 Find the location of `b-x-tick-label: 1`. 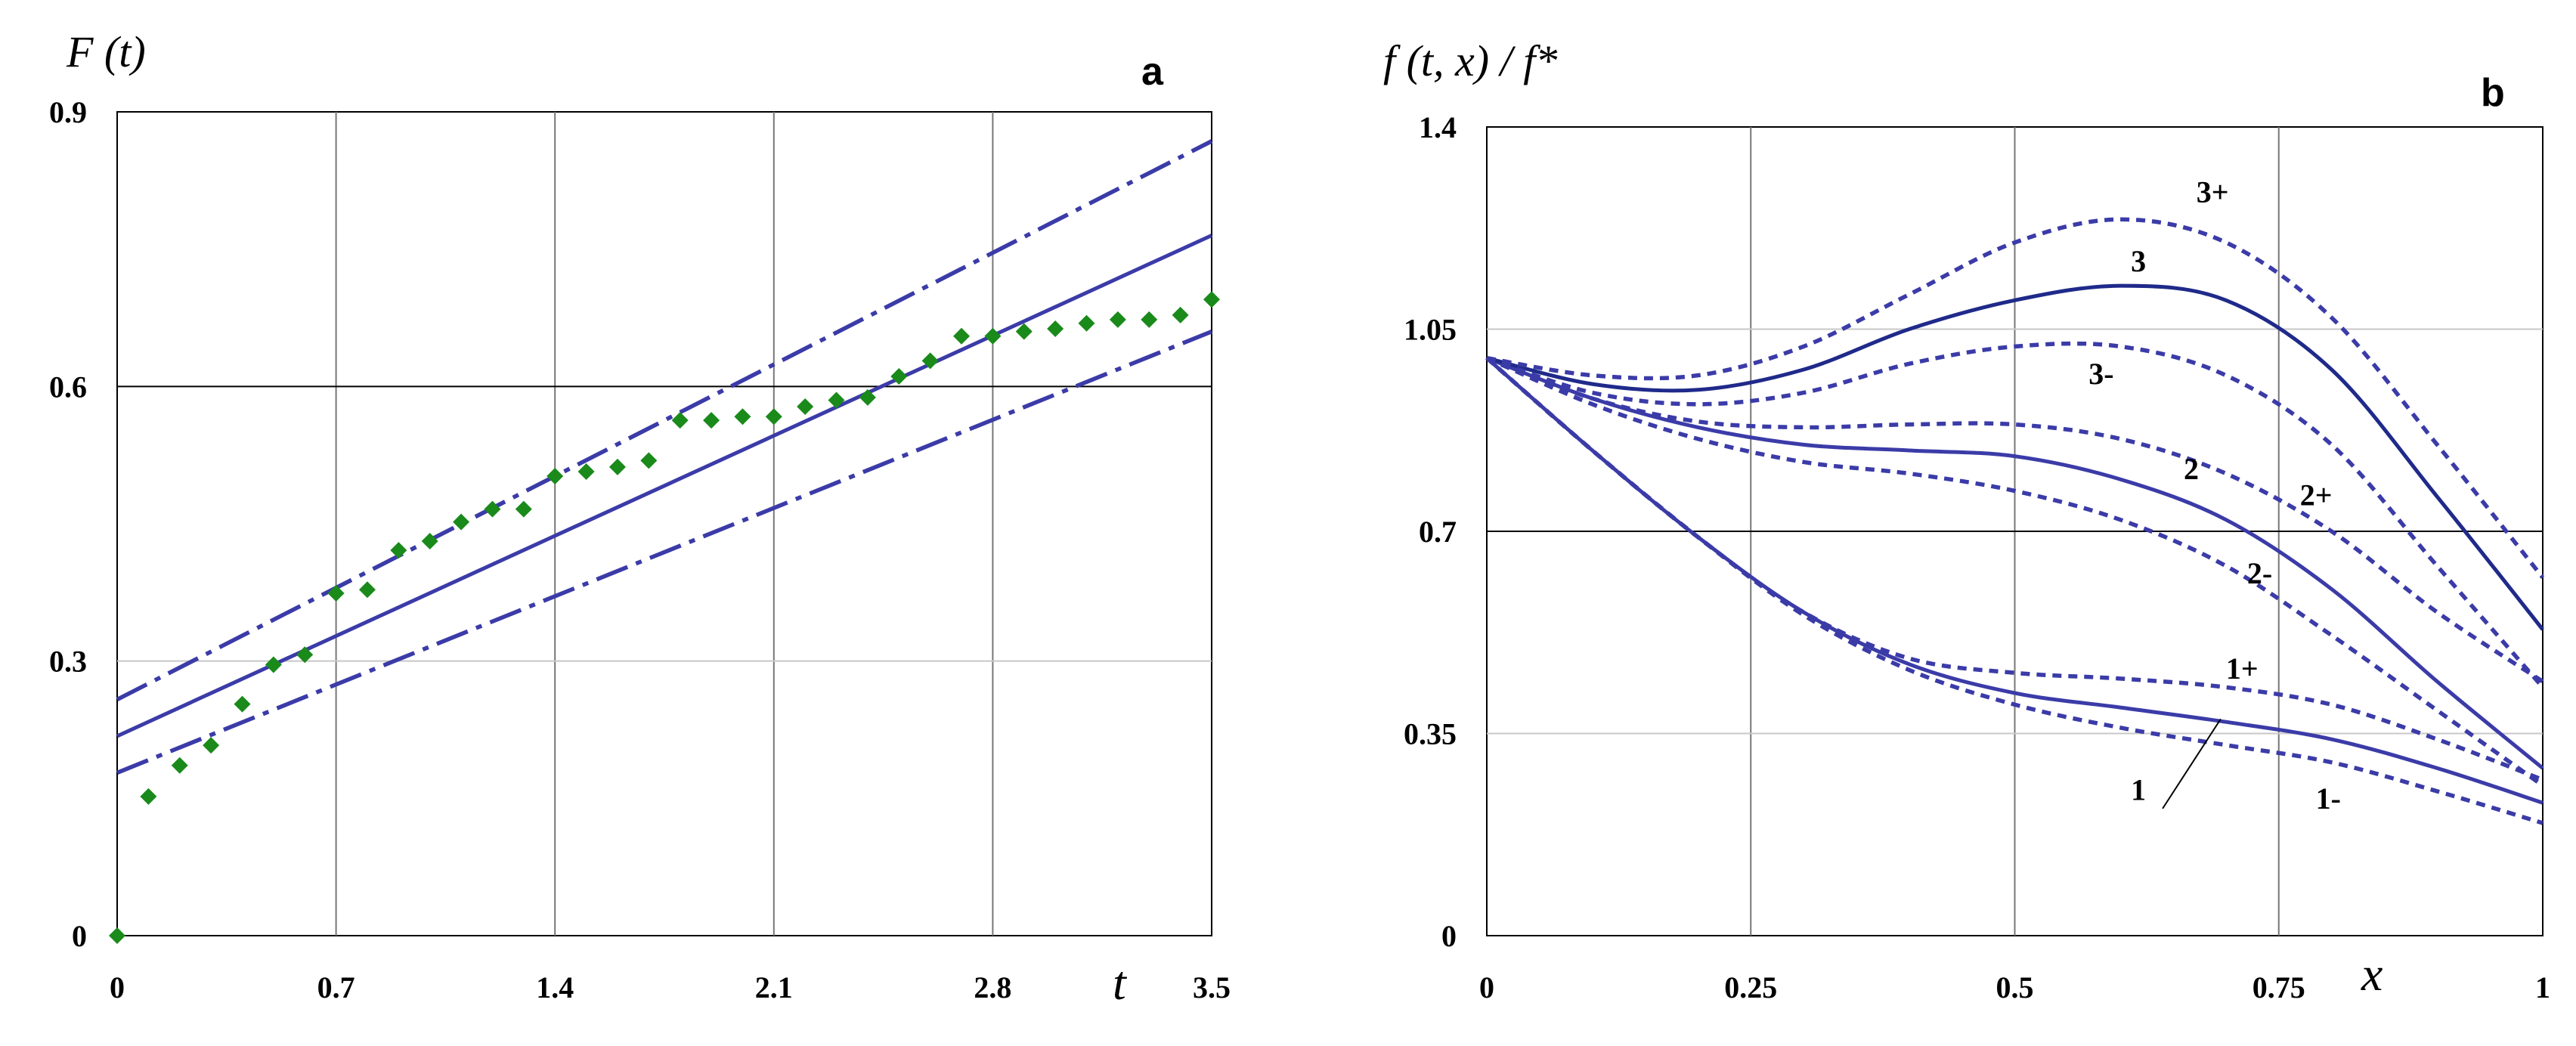

b-x-tick-label: 1 is located at coordinates (2542, 987).